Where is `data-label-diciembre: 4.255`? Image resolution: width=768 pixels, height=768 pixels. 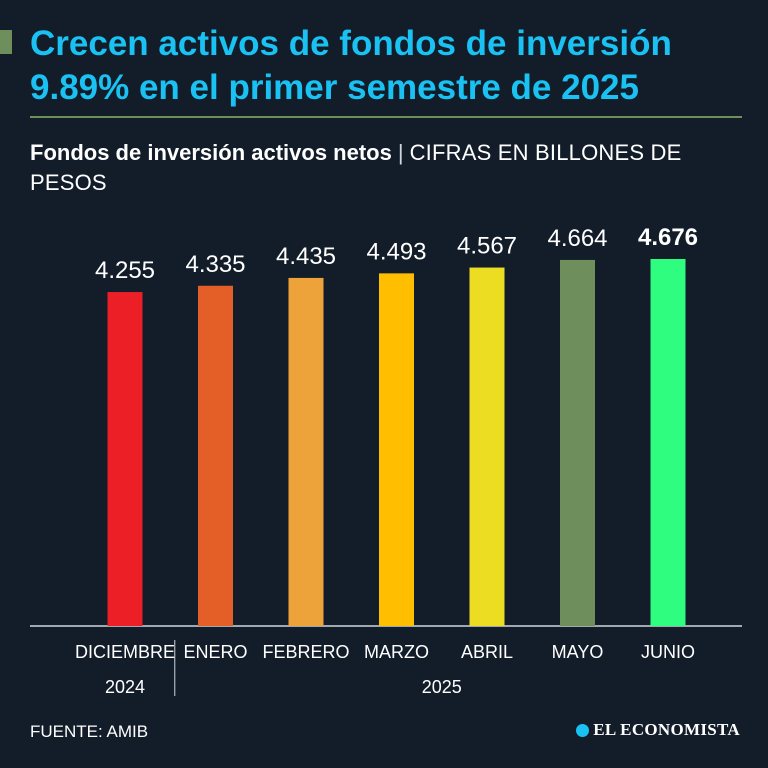
data-label-diciembre: 4.255 is located at coordinates (125, 270).